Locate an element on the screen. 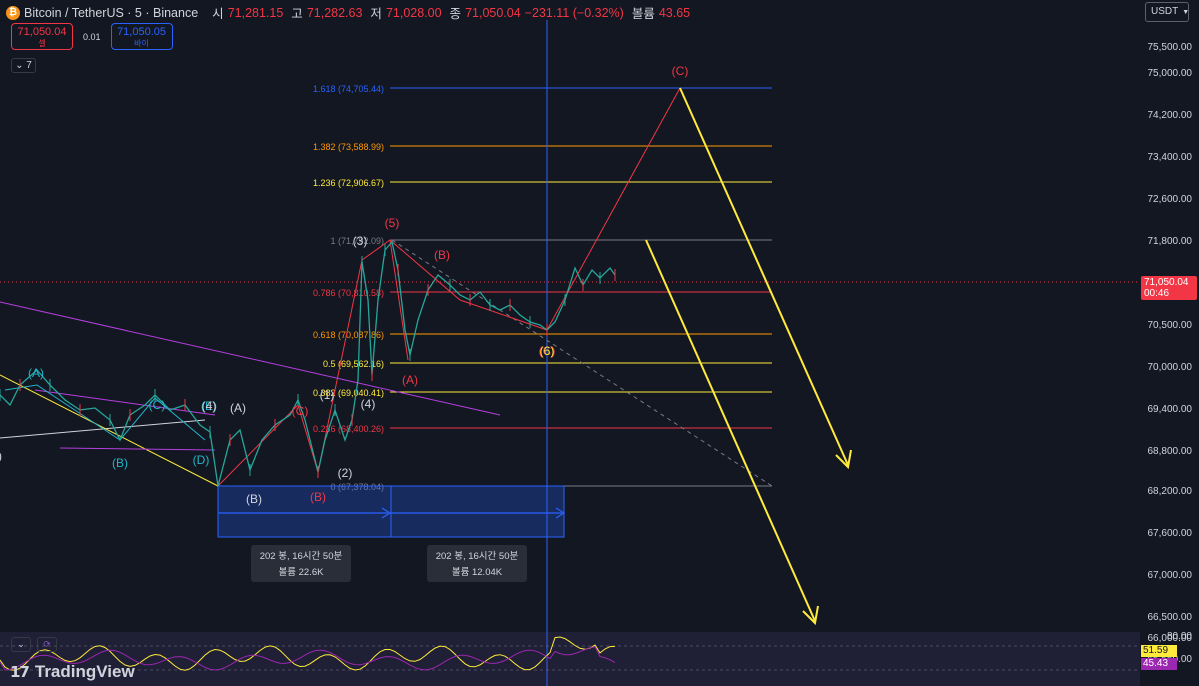 The image size is (1199, 686). open-value: 71,281.15 is located at coordinates (255, 12).